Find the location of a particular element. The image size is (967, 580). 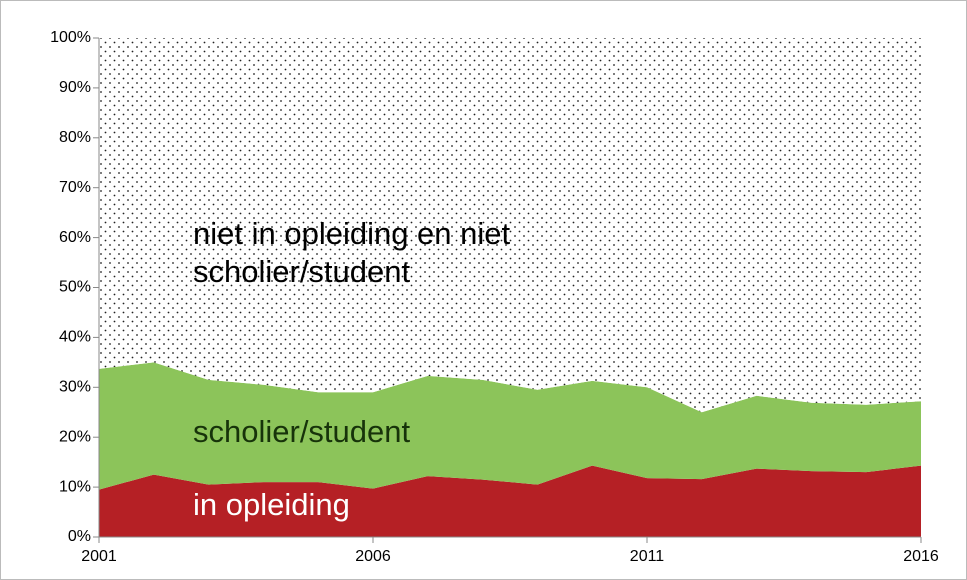

x-tick-label: 2001 is located at coordinates (99, 556).